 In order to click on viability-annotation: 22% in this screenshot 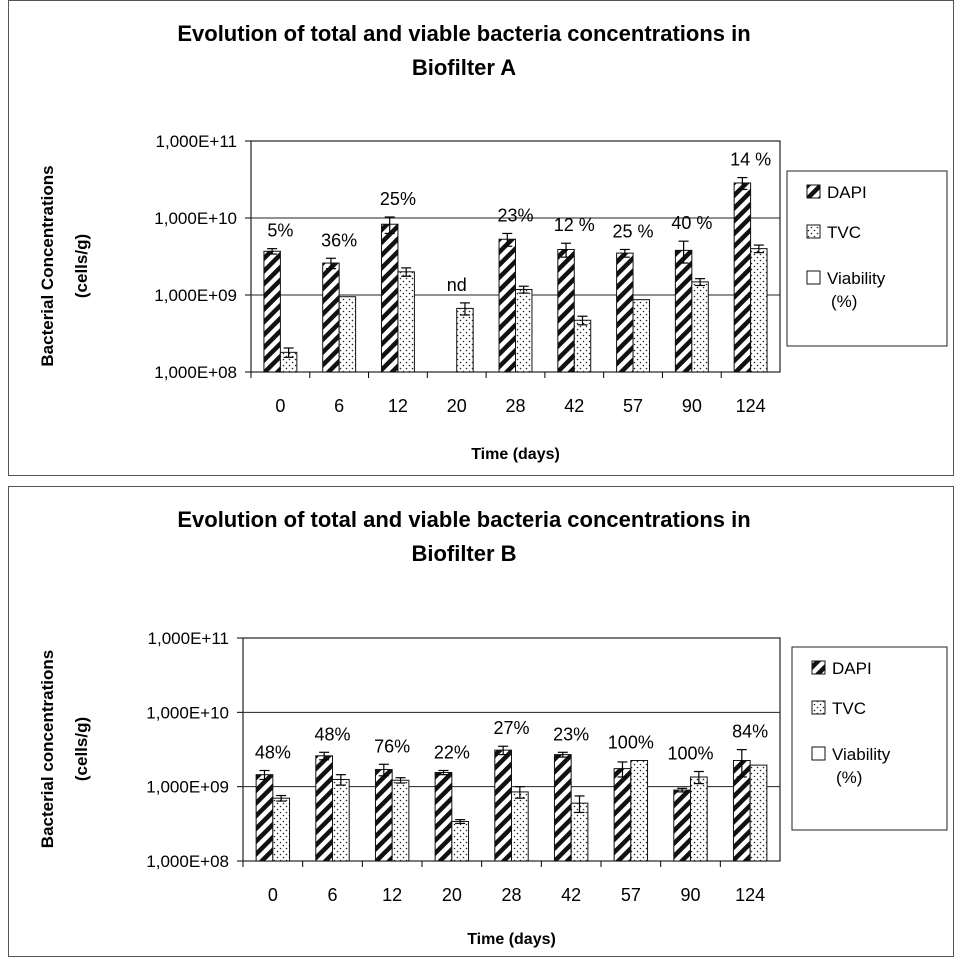, I will do `click(452, 753)`.